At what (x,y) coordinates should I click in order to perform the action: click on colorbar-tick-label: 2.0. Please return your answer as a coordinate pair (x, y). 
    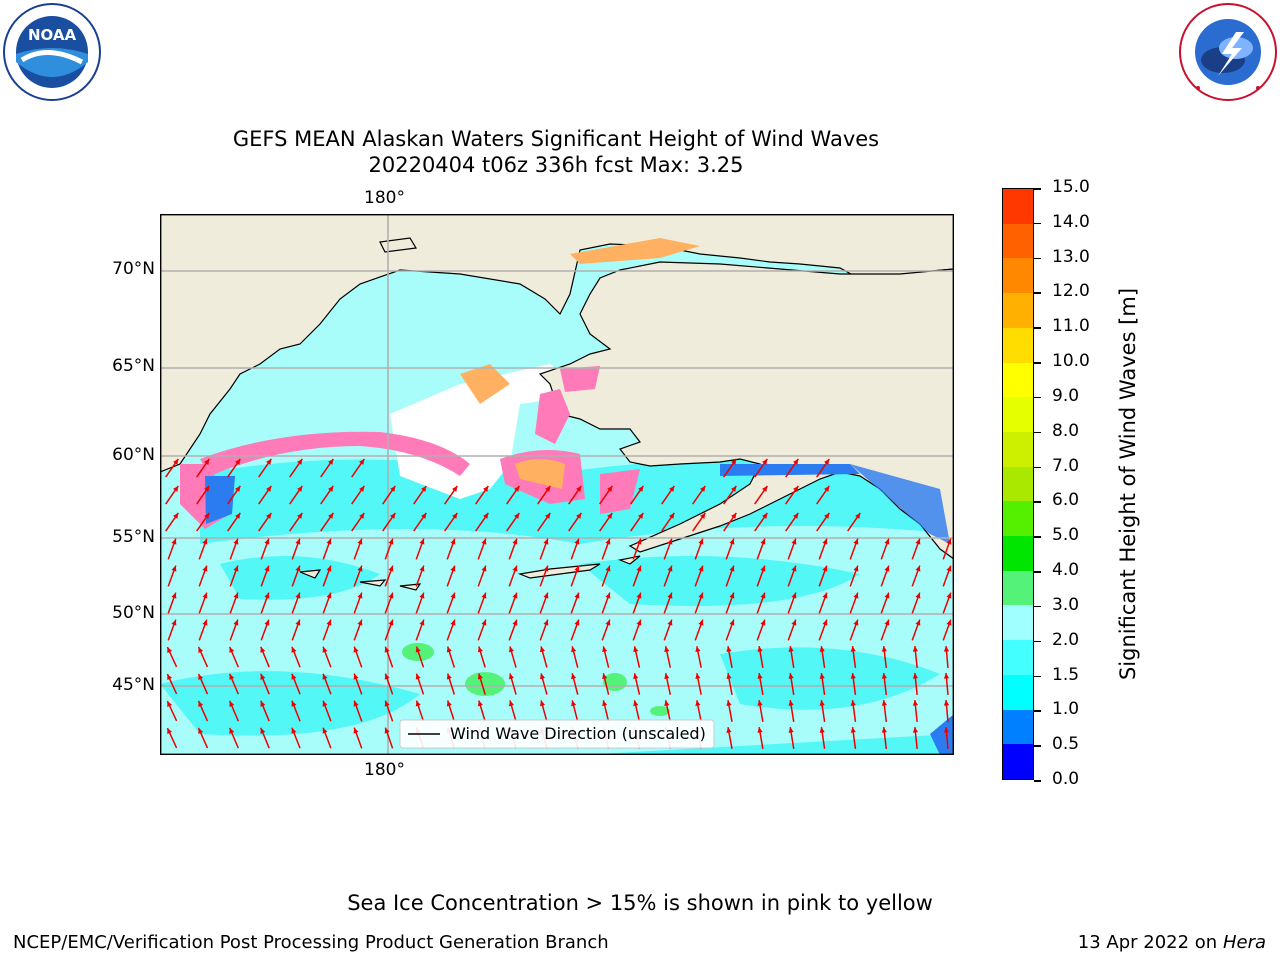
    Looking at the image, I should click on (1066, 639).